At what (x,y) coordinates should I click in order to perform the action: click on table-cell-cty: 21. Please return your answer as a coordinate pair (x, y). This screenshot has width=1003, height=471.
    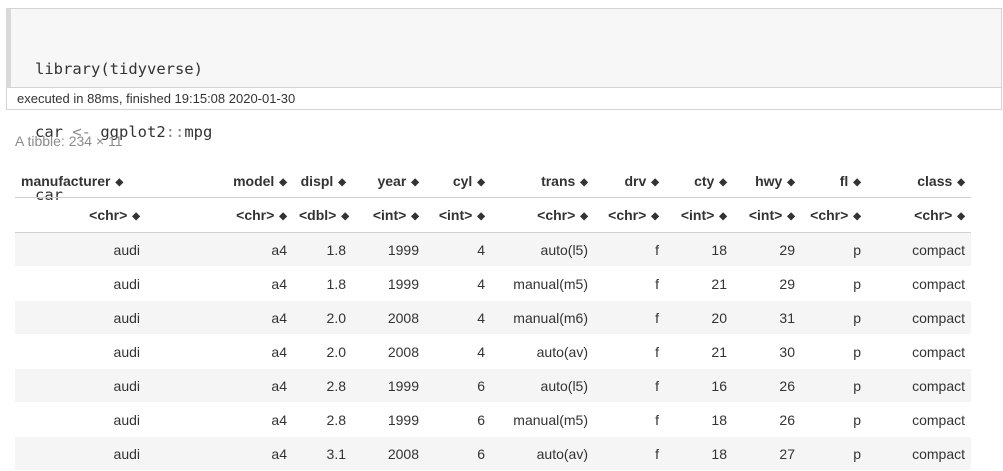
    Looking at the image, I should click on (699, 351).